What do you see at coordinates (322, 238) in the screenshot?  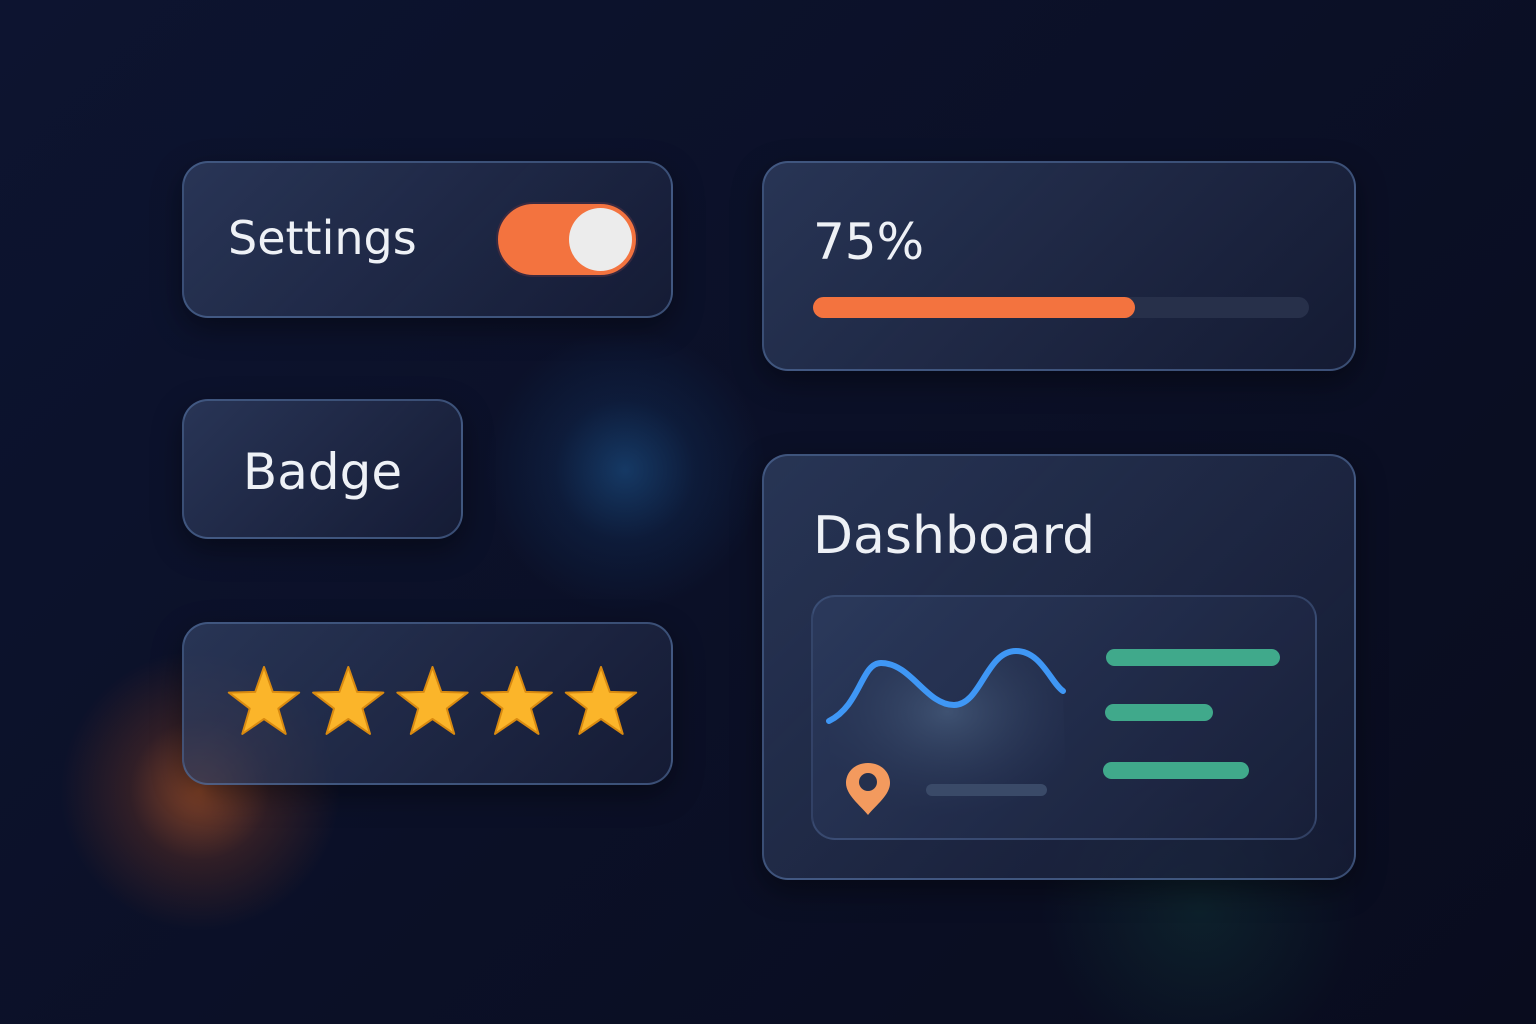 I see `settings-label: Settings` at bounding box center [322, 238].